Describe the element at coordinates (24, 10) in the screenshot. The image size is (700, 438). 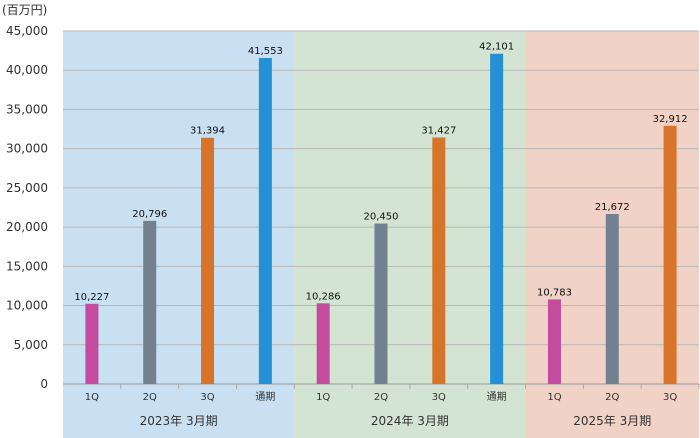
I see `y-axis-unit-label: (百万円)` at that location.